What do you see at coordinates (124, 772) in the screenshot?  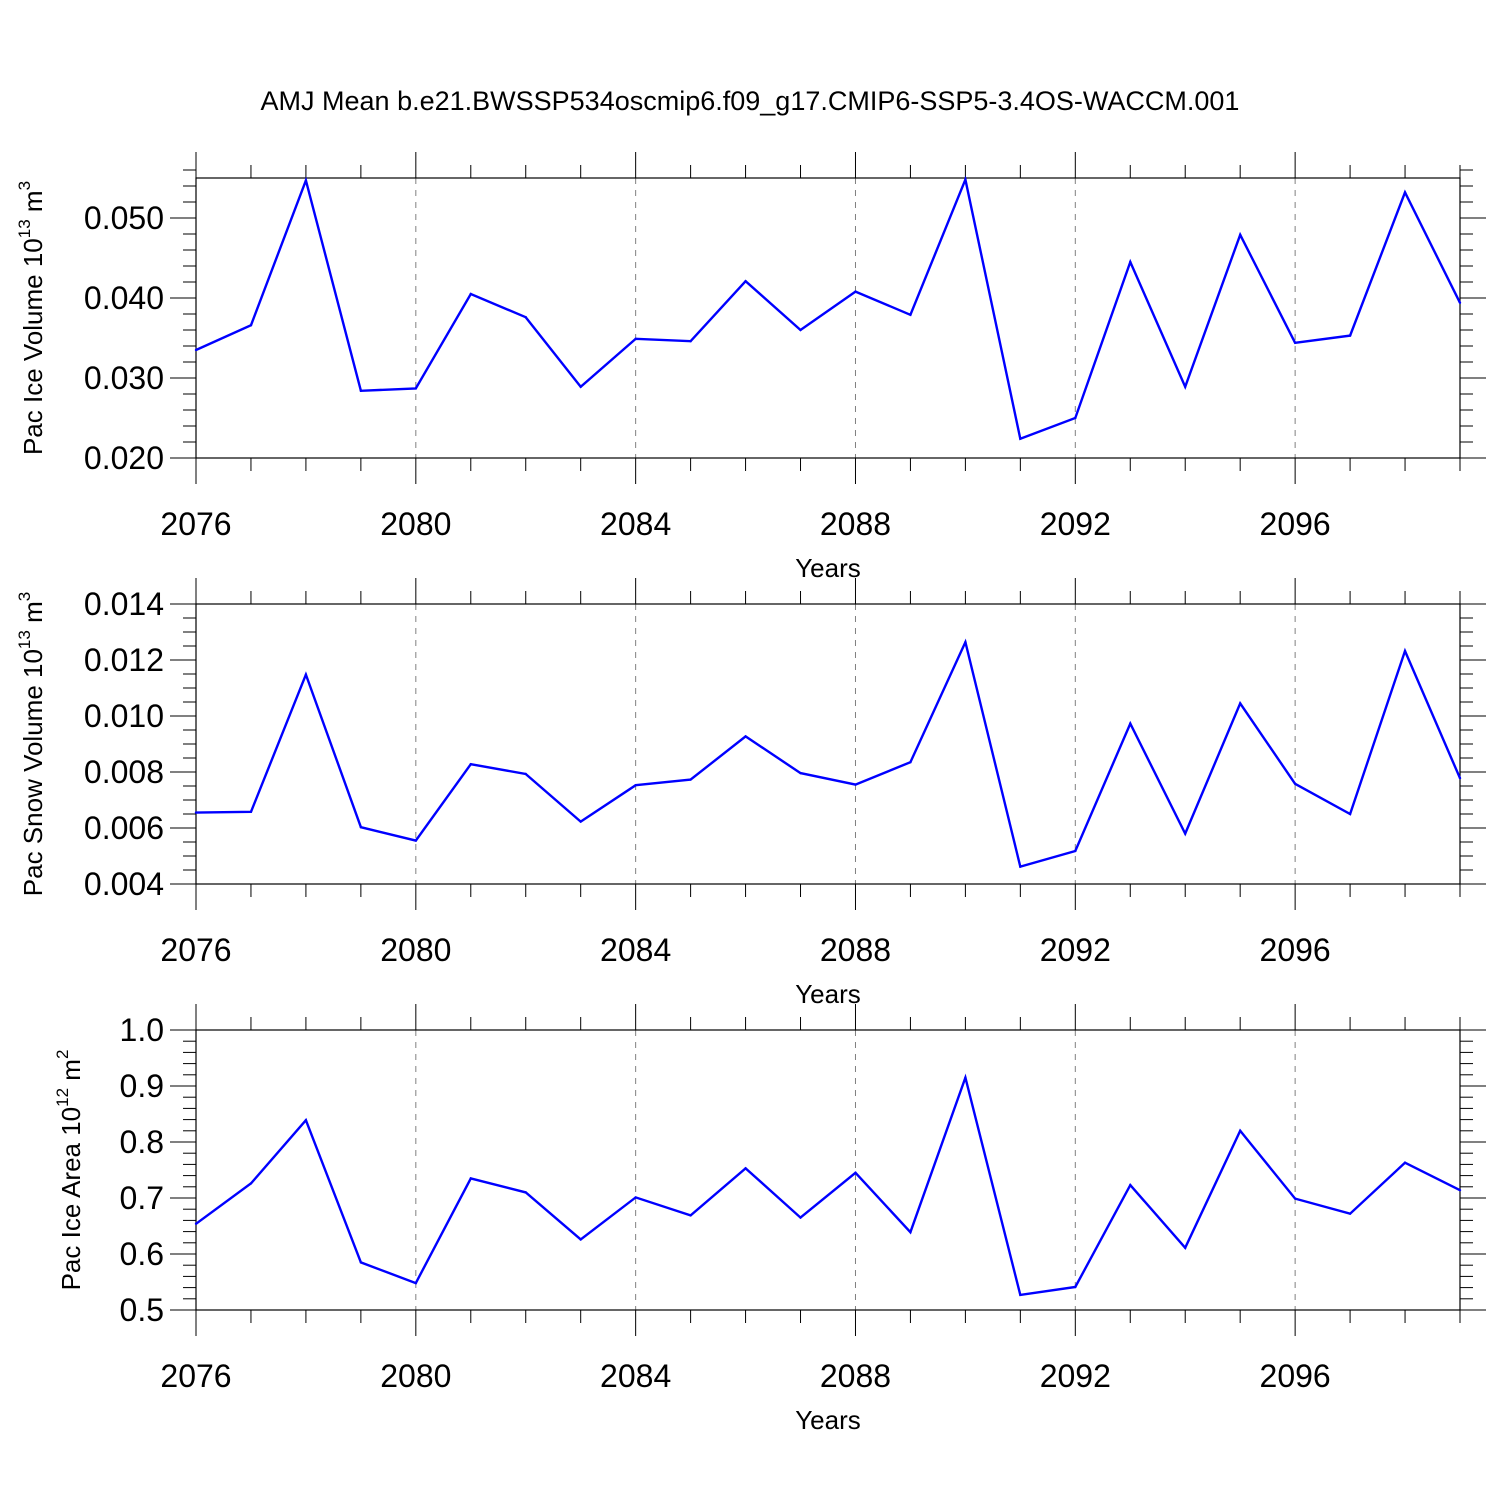 I see `y-tick-label: 0.008` at bounding box center [124, 772].